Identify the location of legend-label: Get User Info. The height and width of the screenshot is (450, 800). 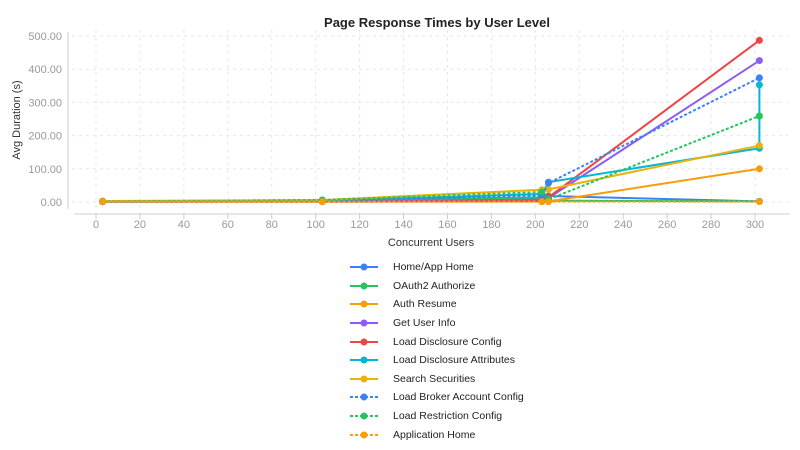
(424, 323).